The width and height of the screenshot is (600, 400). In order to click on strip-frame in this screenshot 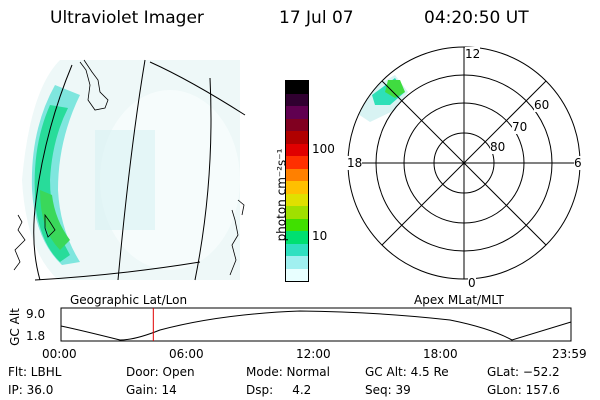, I will do `click(316, 324)`.